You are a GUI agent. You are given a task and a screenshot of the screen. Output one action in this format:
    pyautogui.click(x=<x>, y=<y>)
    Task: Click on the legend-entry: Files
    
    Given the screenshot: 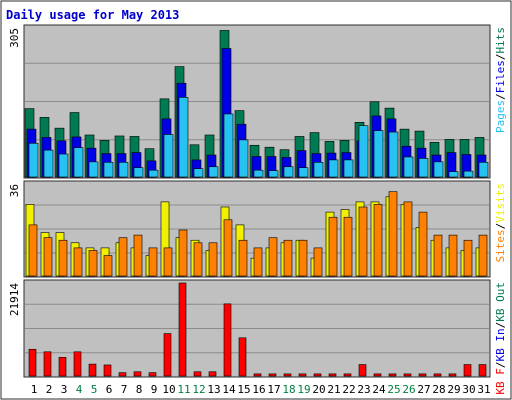 What is the action you would take?
    pyautogui.click(x=500, y=76)
    